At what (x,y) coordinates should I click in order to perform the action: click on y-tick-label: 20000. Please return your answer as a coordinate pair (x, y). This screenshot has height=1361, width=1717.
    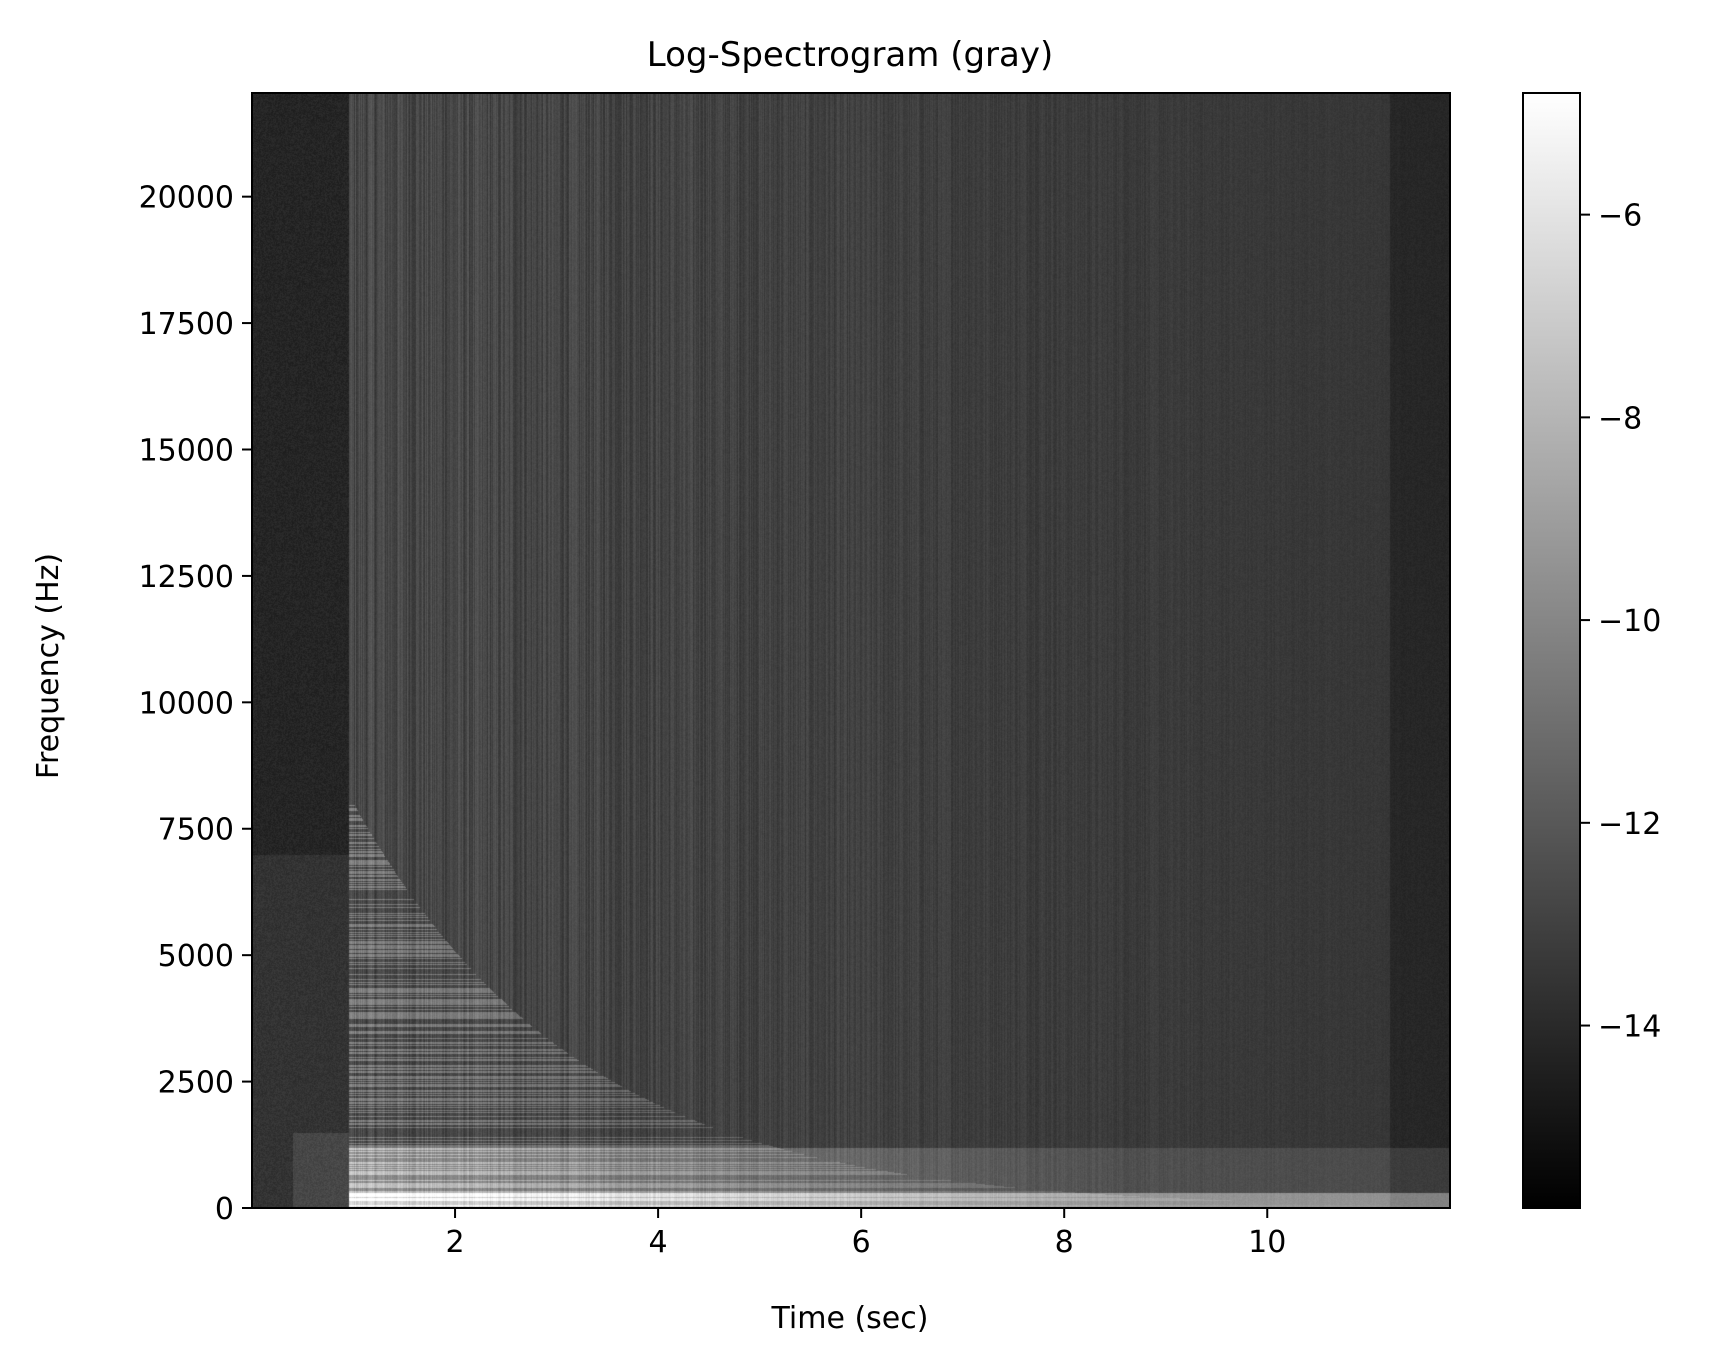
    Looking at the image, I should click on (186, 198).